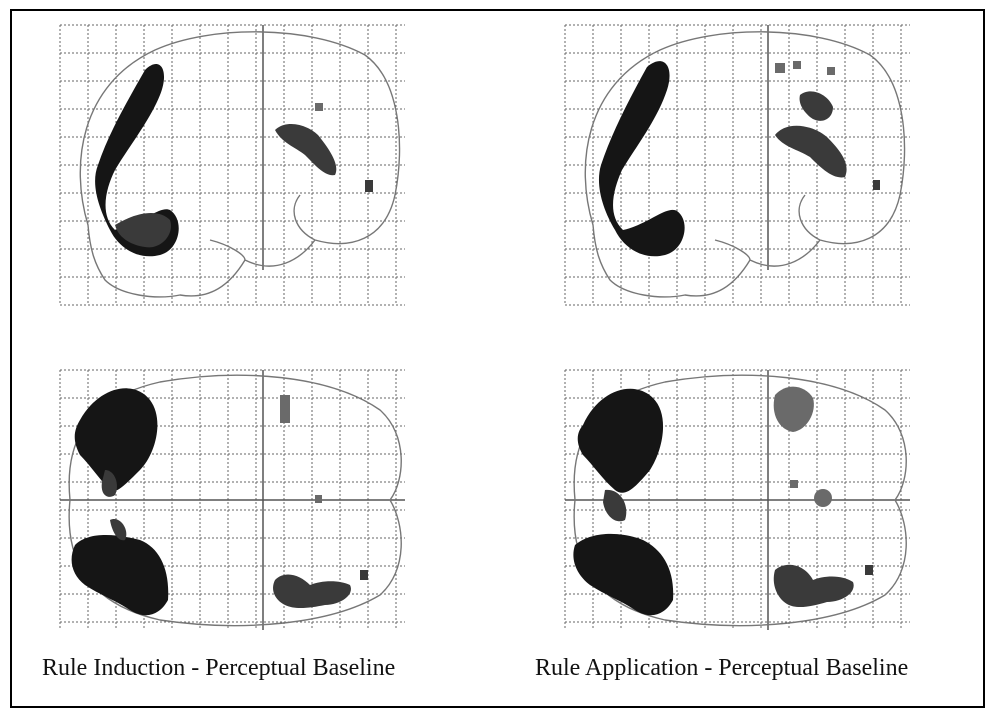  I want to click on sagittal-brain-map-induction, so click(232, 165).